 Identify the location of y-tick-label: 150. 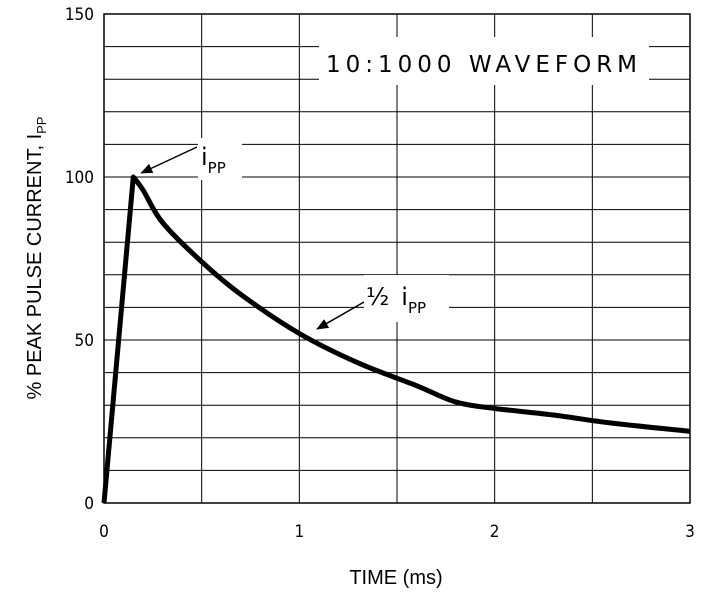
(79, 15).